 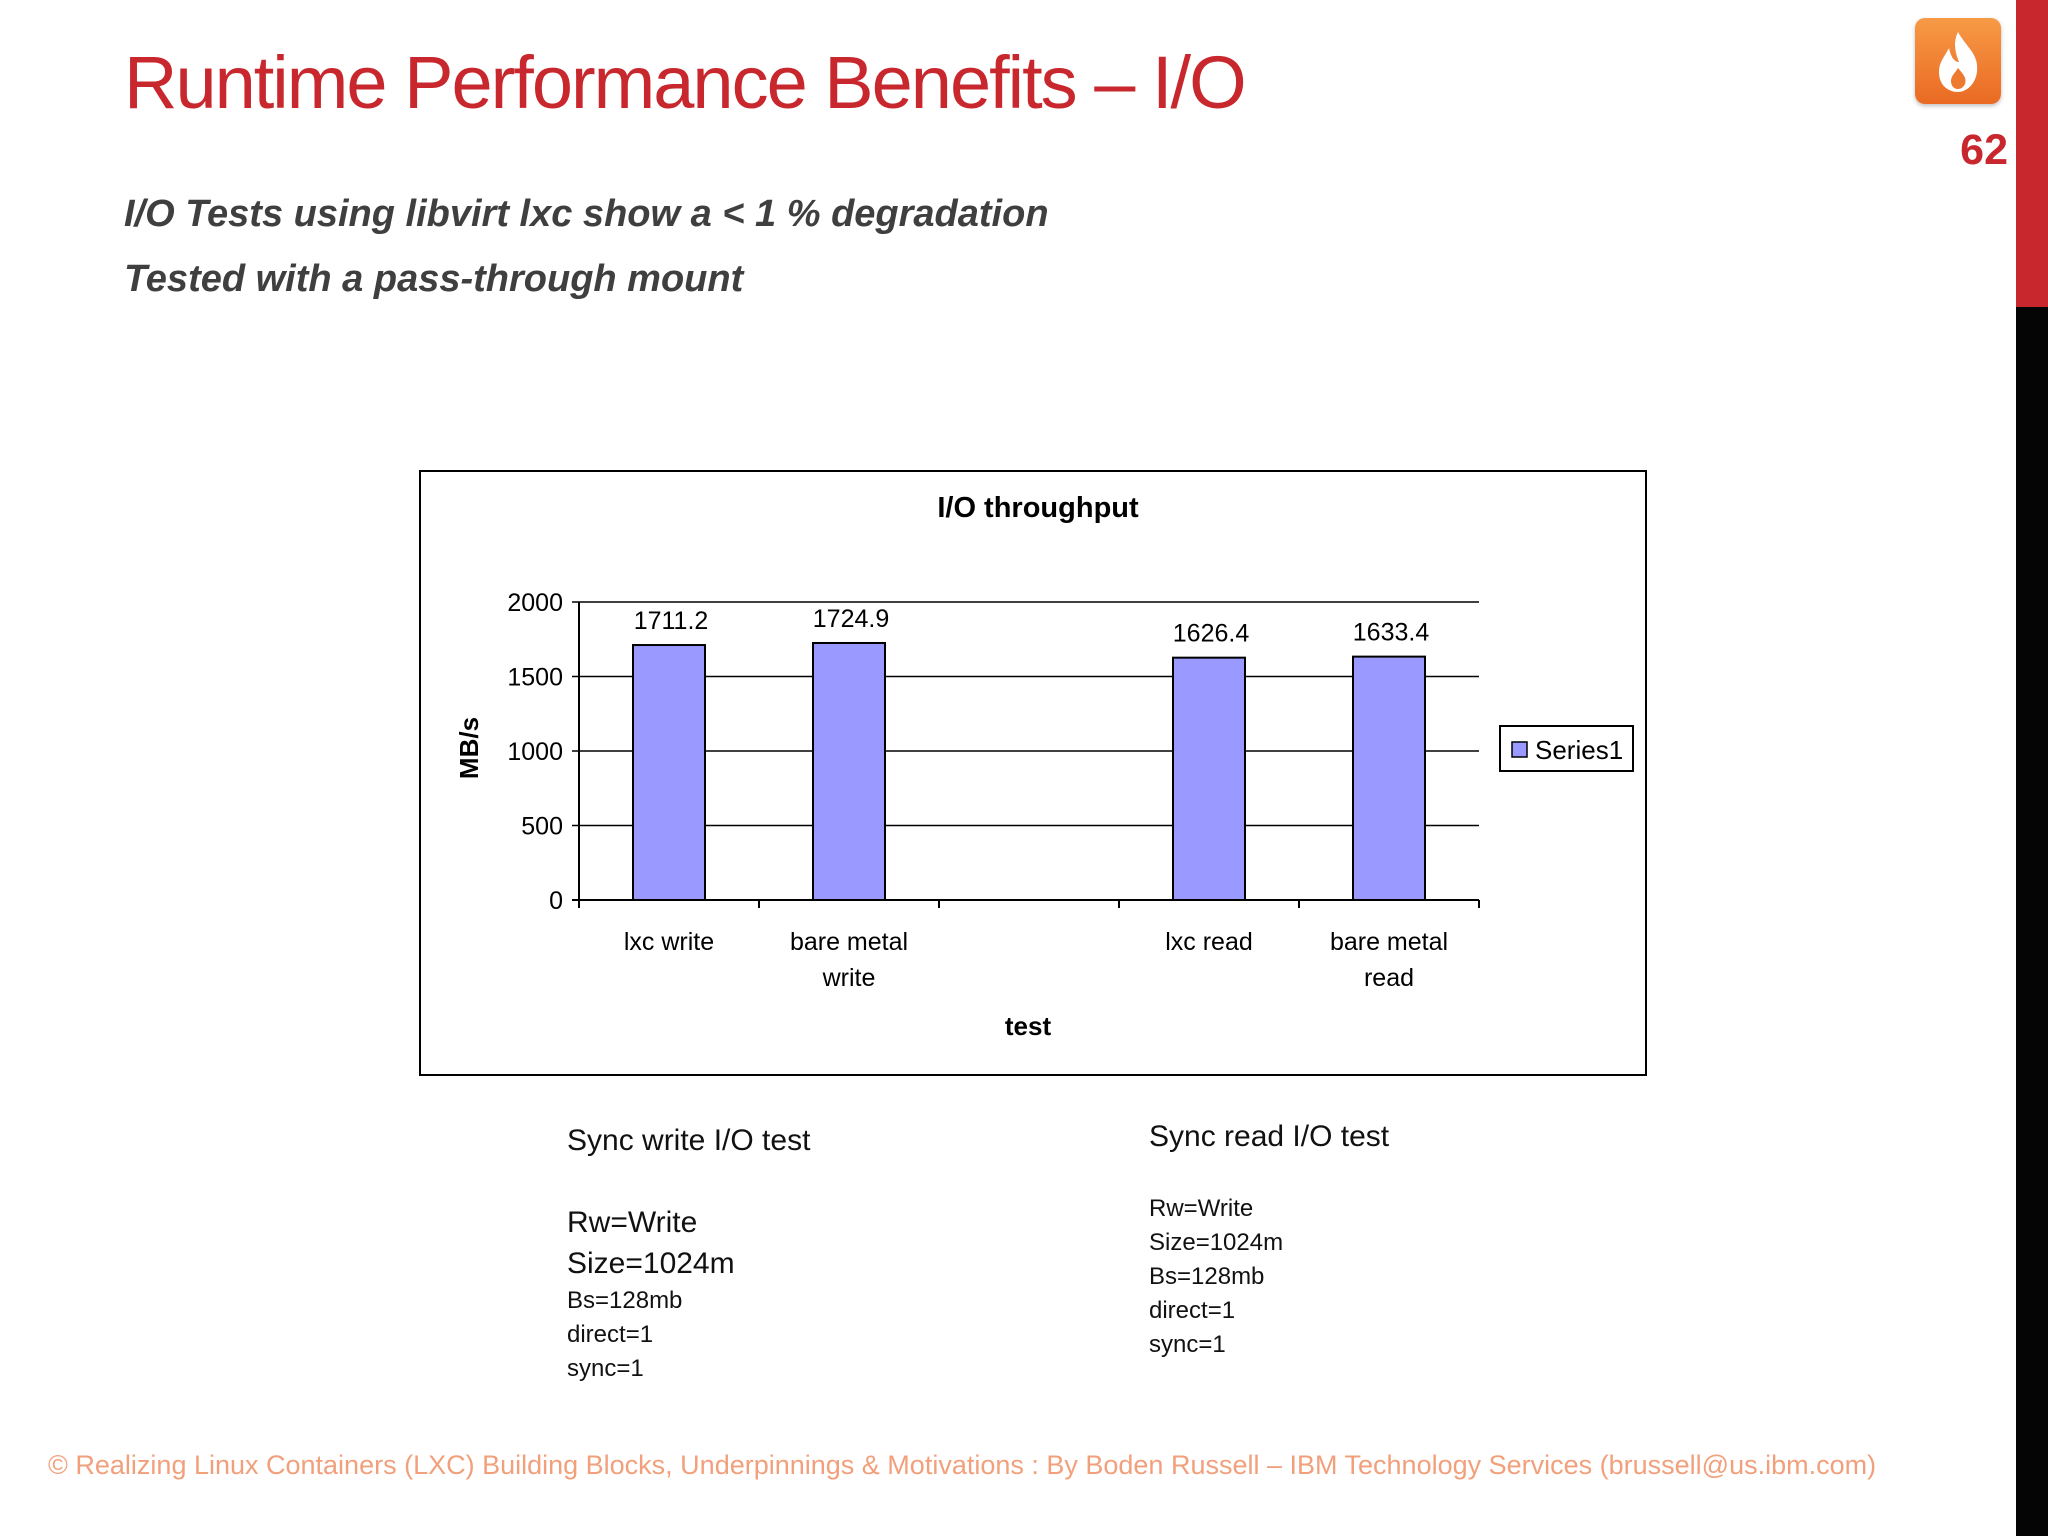 What do you see at coordinates (669, 942) in the screenshot?
I see `x-tick-label-0-0: lxc write` at bounding box center [669, 942].